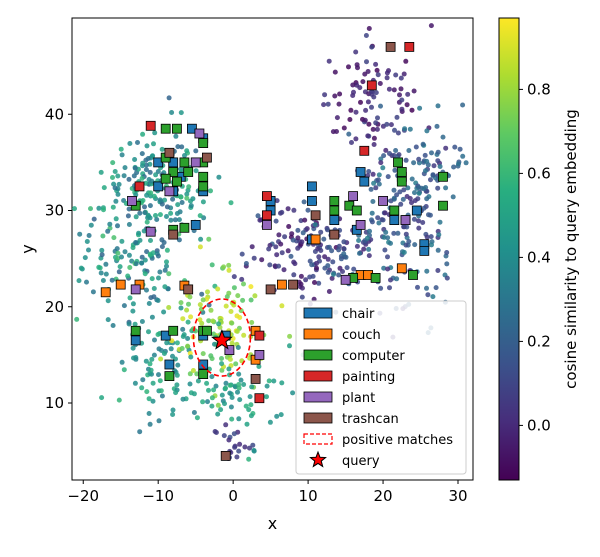 Image resolution: width=600 pixels, height=557 pixels. What do you see at coordinates (272, 523) in the screenshot?
I see `x-axis-label: x` at bounding box center [272, 523].